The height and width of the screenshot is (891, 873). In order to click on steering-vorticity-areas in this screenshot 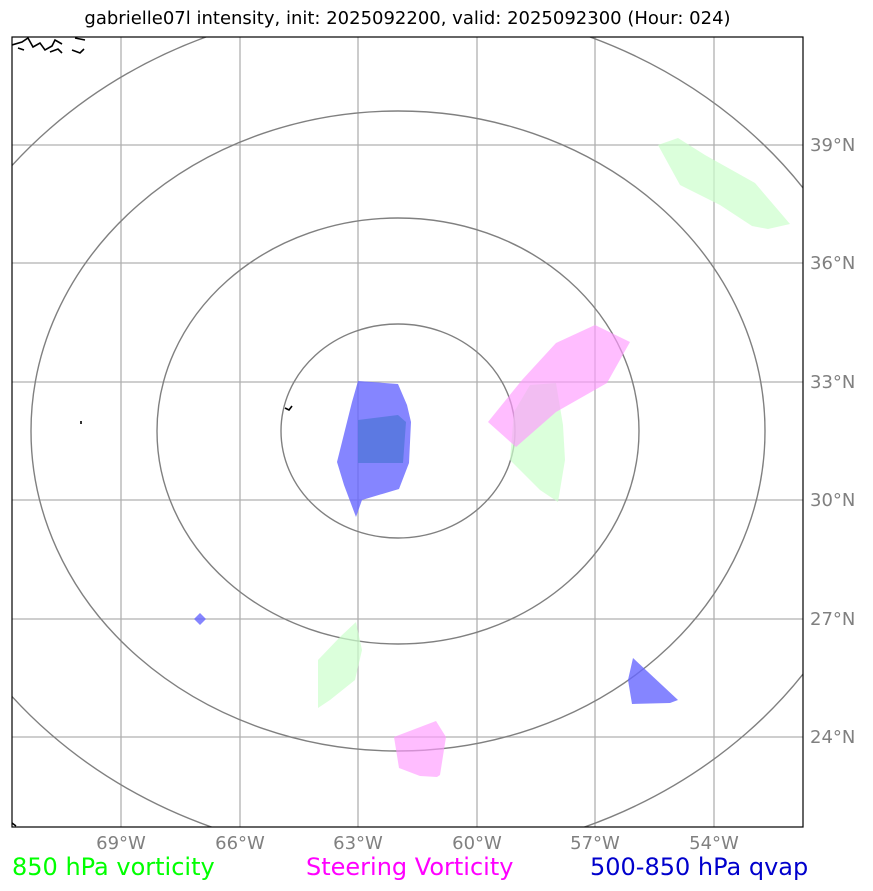, I will do `click(512, 551)`.